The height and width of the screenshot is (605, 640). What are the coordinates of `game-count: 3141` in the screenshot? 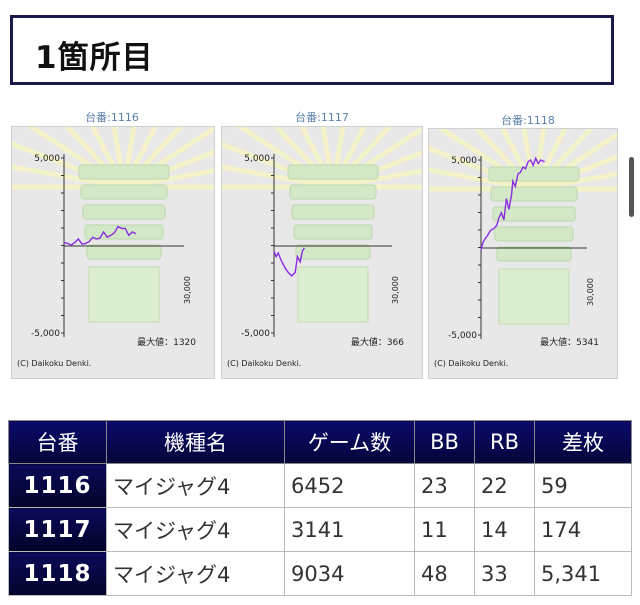 It's located at (349, 529).